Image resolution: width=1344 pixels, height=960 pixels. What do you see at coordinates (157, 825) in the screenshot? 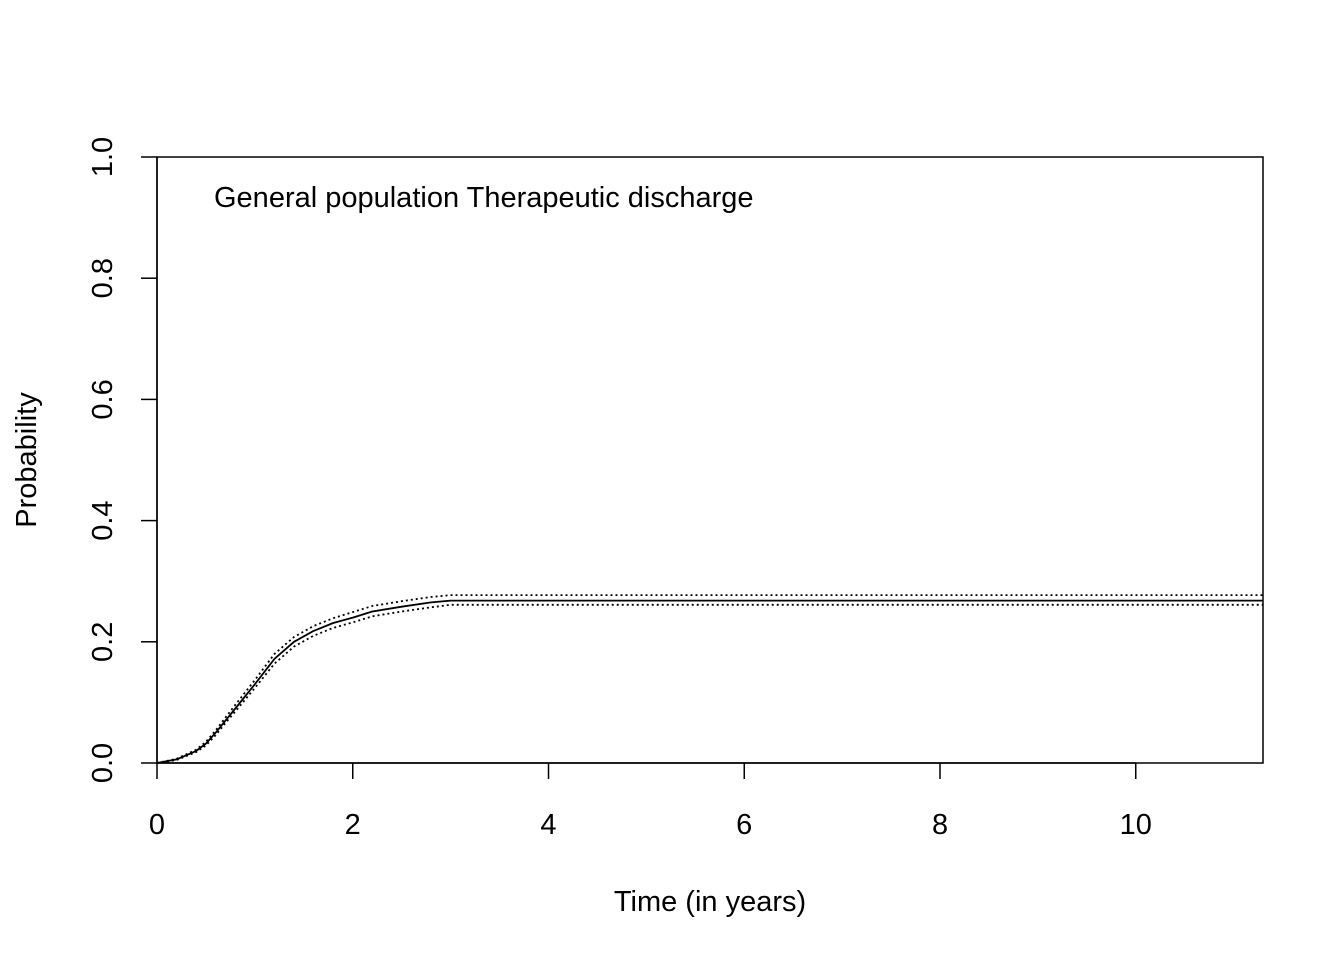
I see `x-tick-label: 0` at bounding box center [157, 825].